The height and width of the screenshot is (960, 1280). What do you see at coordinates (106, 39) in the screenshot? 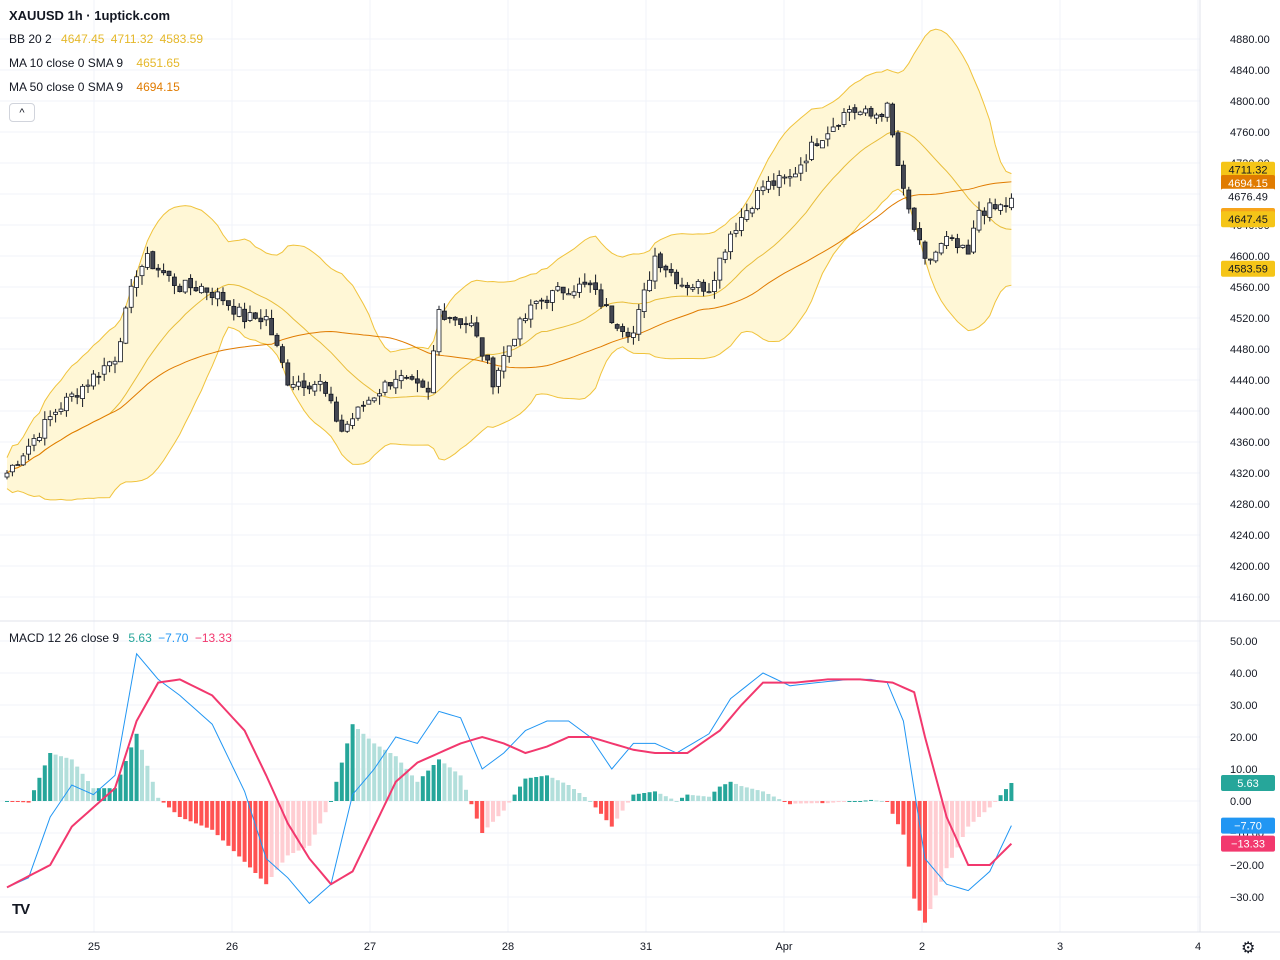
I see `legend-bb: BB 20 2 4647.45 4711.32 4583.59` at bounding box center [106, 39].